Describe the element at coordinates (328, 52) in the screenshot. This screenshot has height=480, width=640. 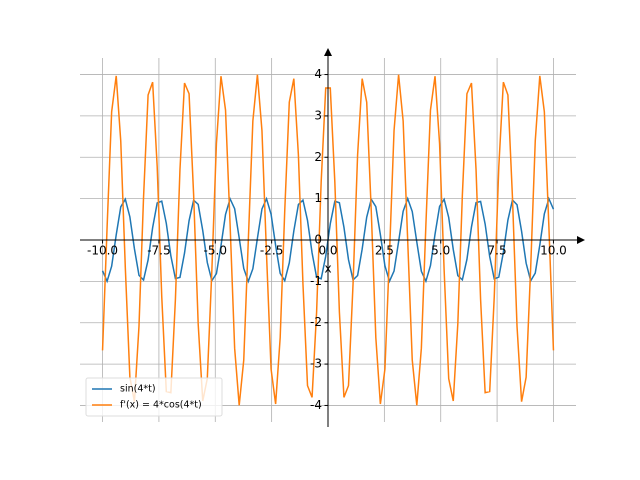
I see `y-axis-arrow` at that location.